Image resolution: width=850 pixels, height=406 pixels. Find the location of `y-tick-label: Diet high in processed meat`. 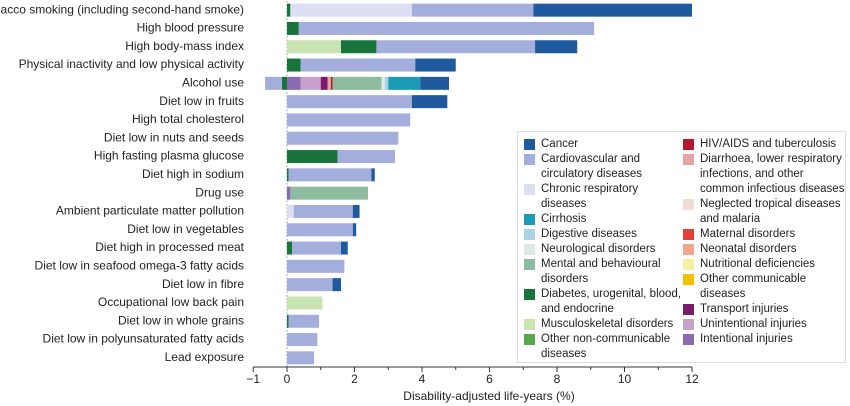

y-tick-label: Diet high in processed meat is located at coordinates (169, 247).